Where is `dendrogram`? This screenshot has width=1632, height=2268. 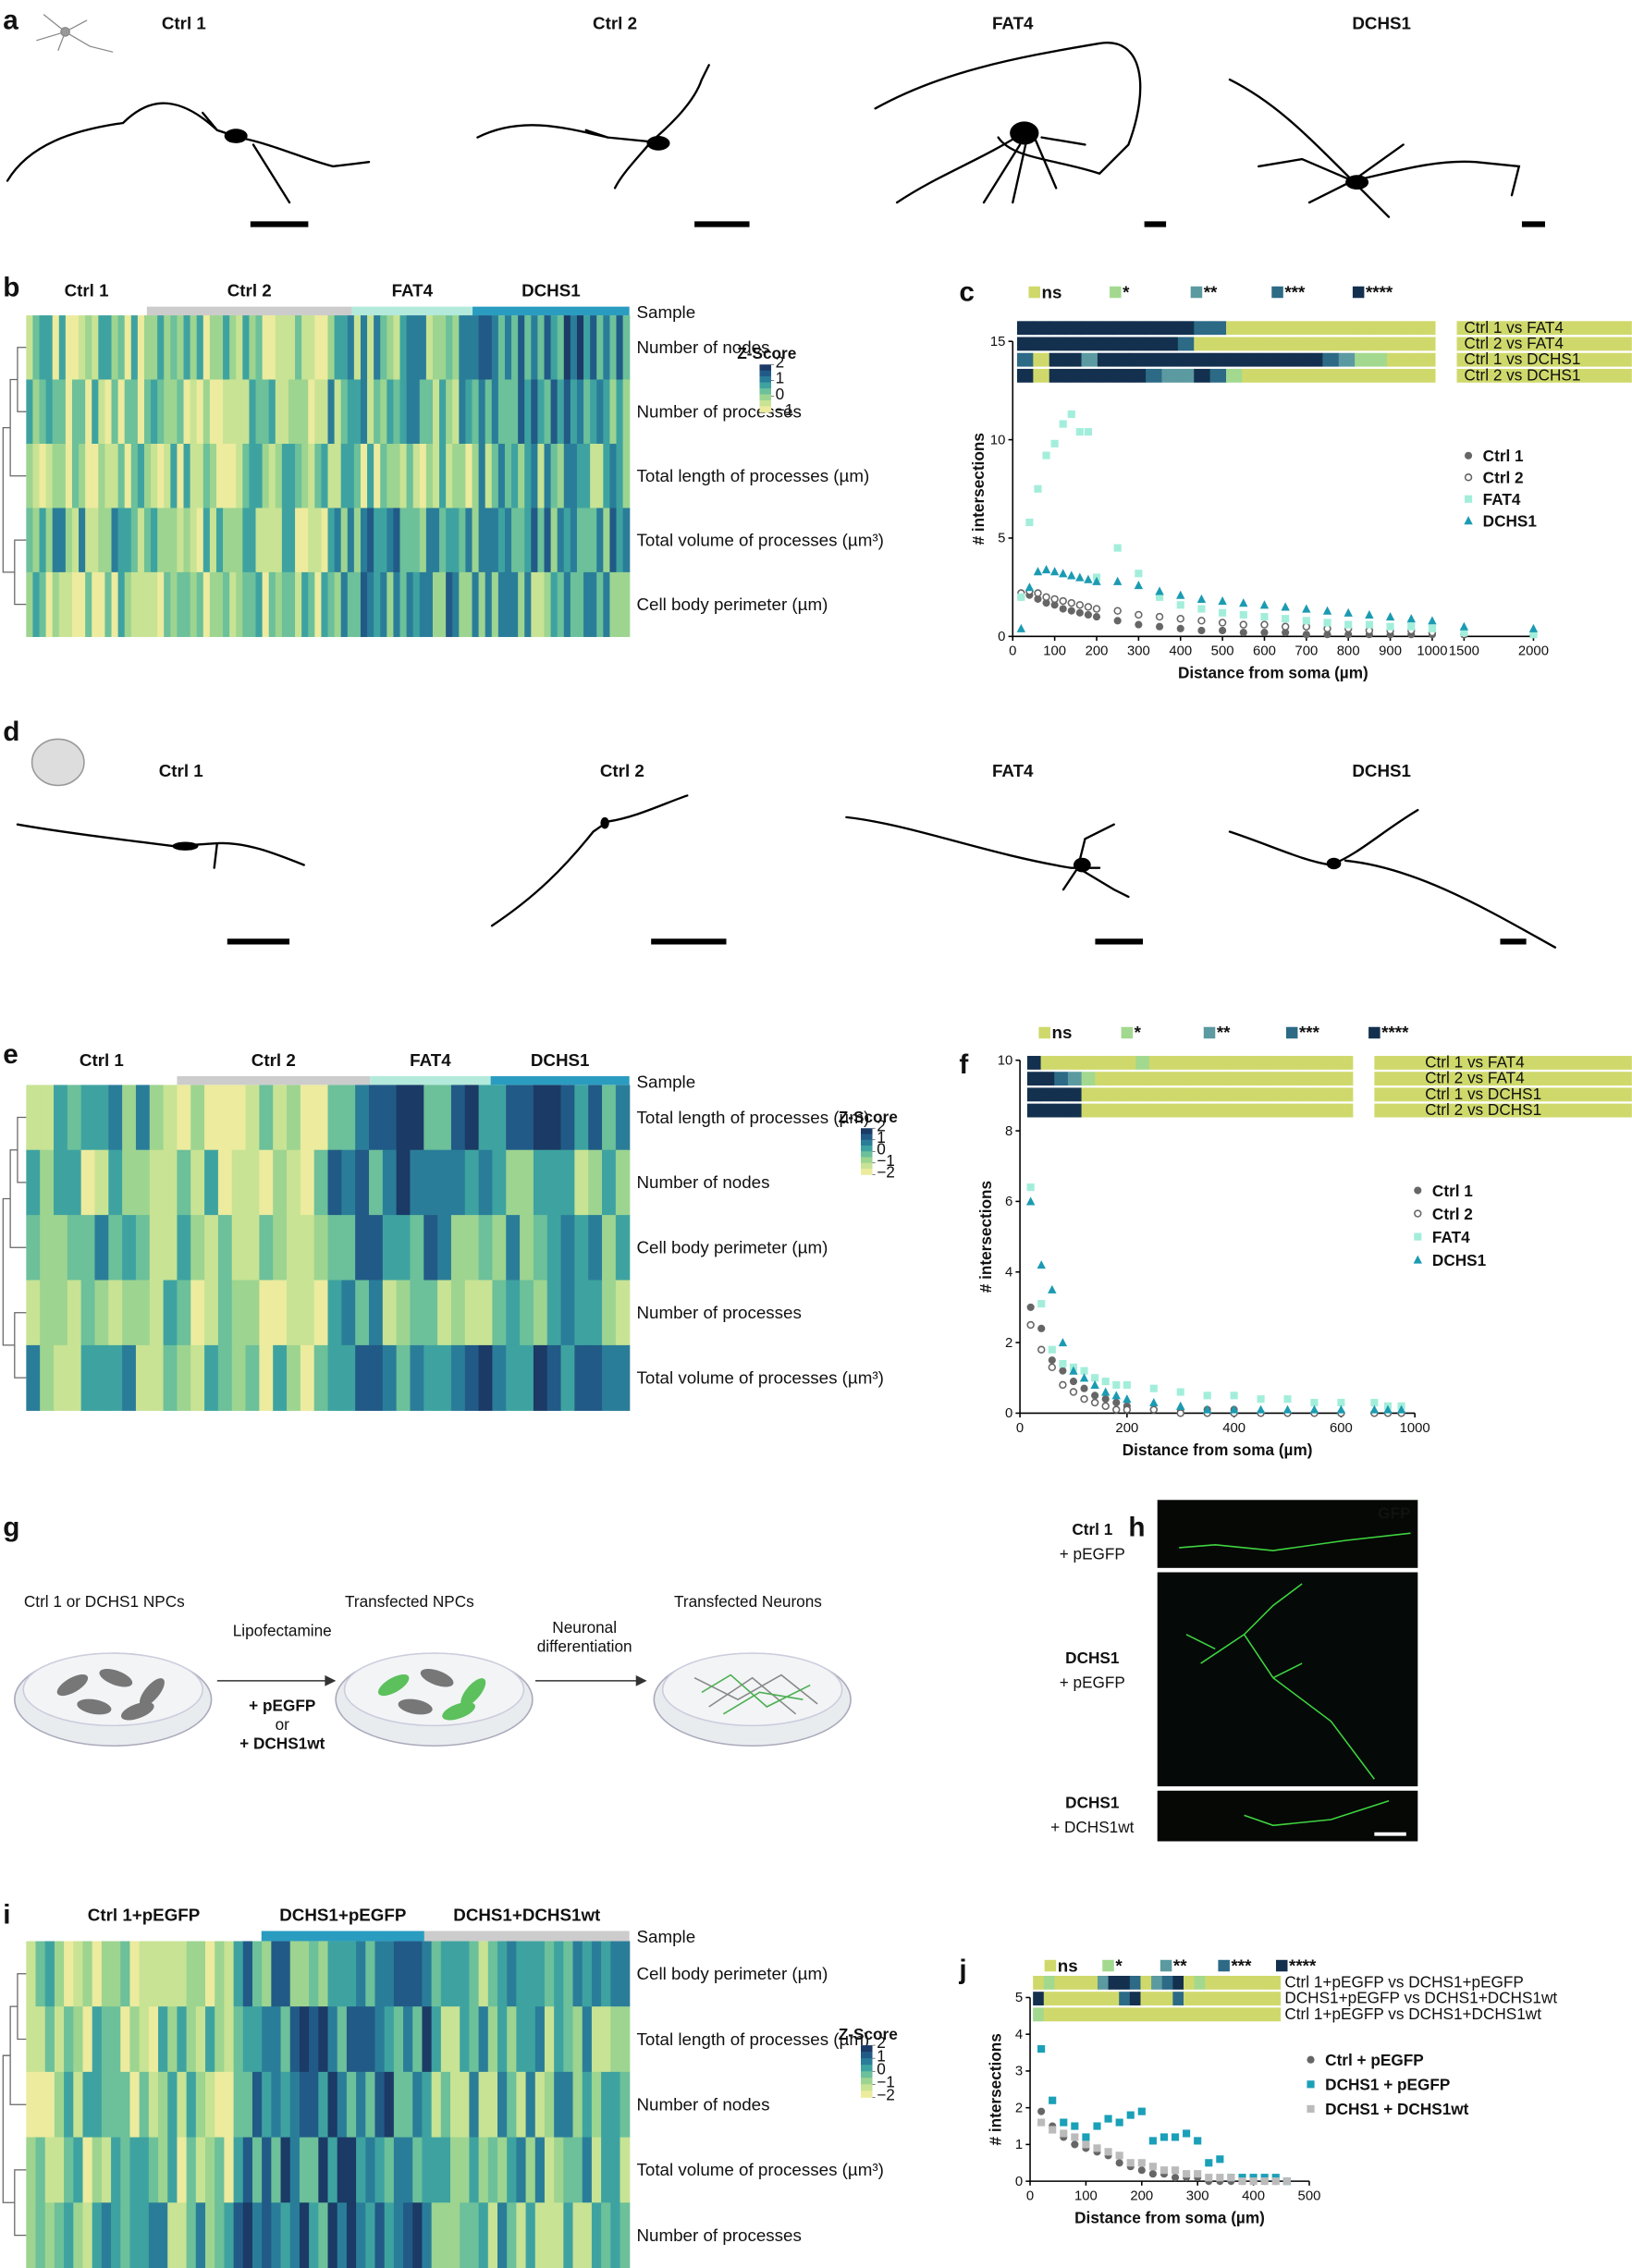 dendrogram is located at coordinates (14, 477).